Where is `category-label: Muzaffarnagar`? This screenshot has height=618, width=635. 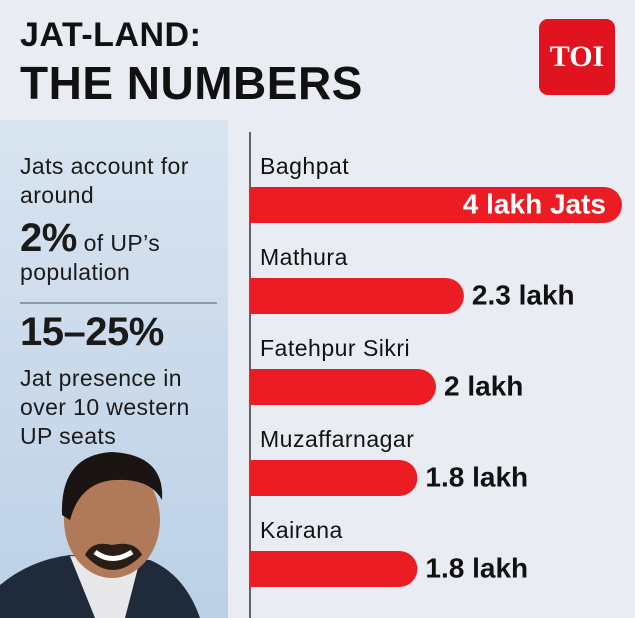
category-label: Muzaffarnagar is located at coordinates (337, 439).